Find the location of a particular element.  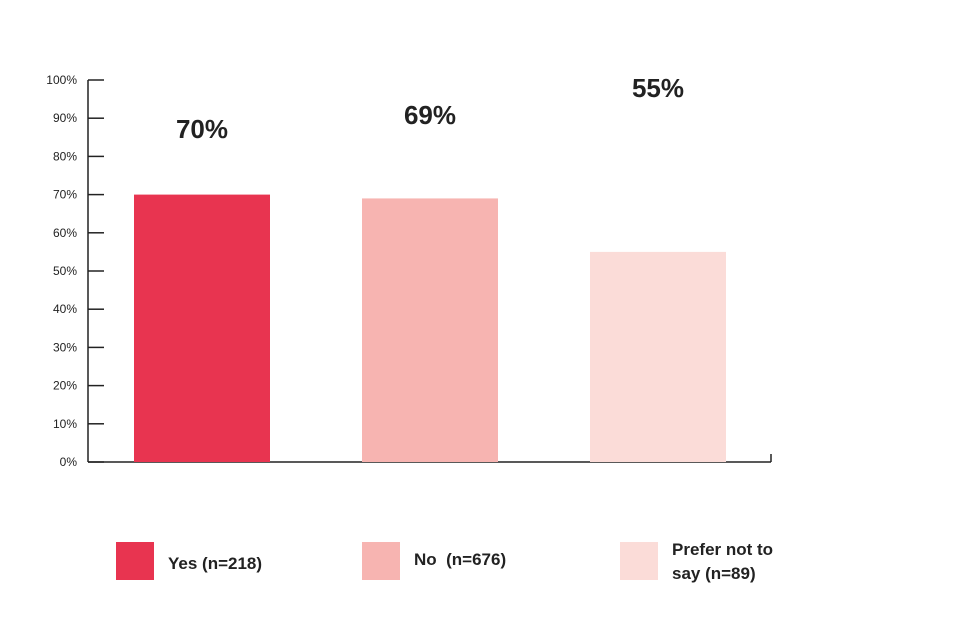

y-tick-label: 0% is located at coordinates (69, 462).